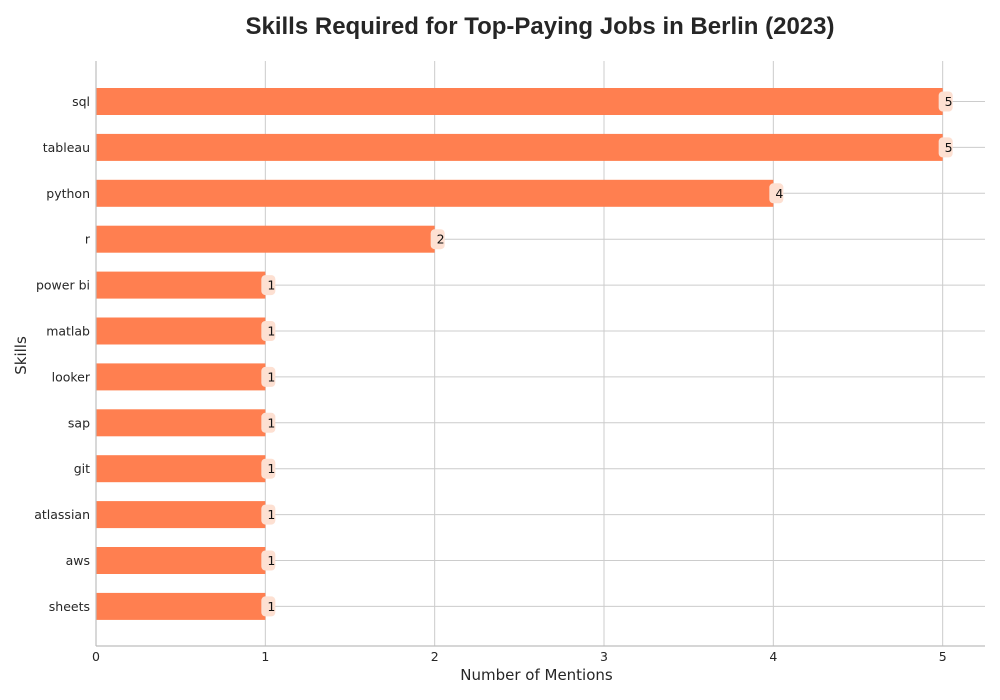 The image size is (1000, 700). I want to click on x-tick-label: 3, so click(604, 656).